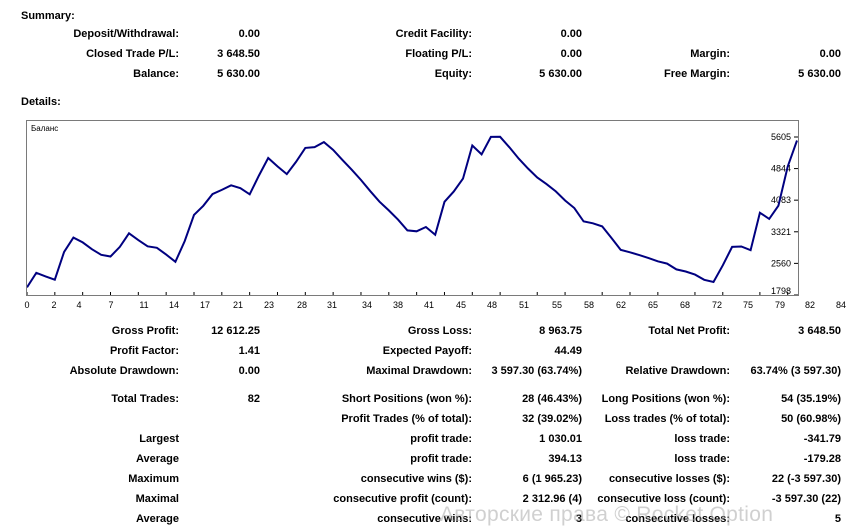 The height and width of the screenshot is (530, 861). What do you see at coordinates (588, 305) in the screenshot?
I see `x-tick-label: 58` at bounding box center [588, 305].